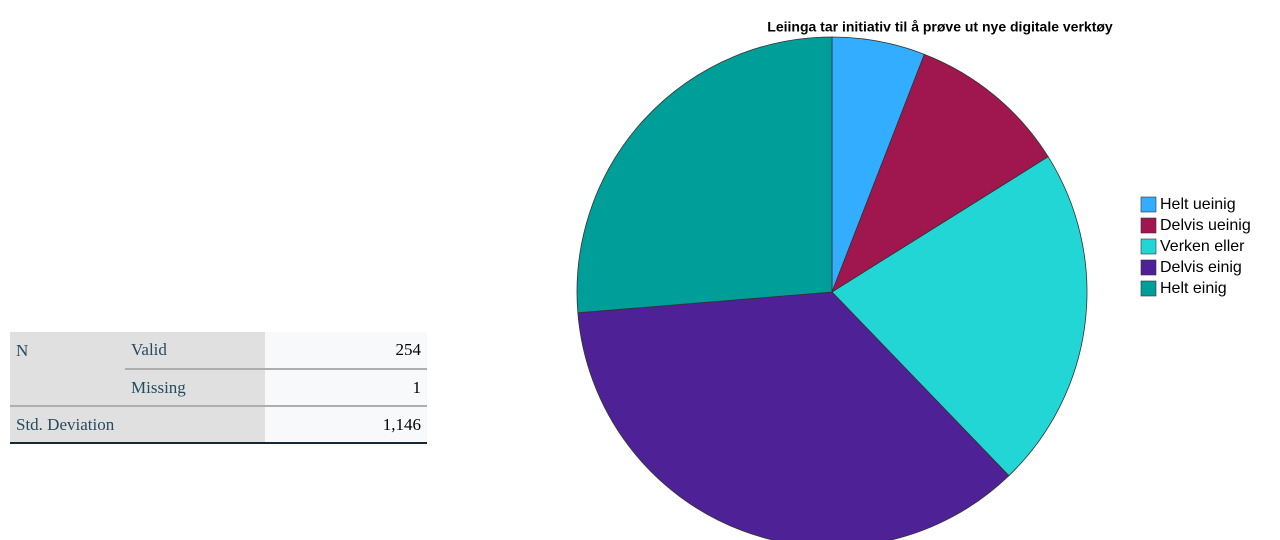  I want to click on stats-table: N Valid 254 Missing 1 Std. Deviation 1,146, so click(218, 388).